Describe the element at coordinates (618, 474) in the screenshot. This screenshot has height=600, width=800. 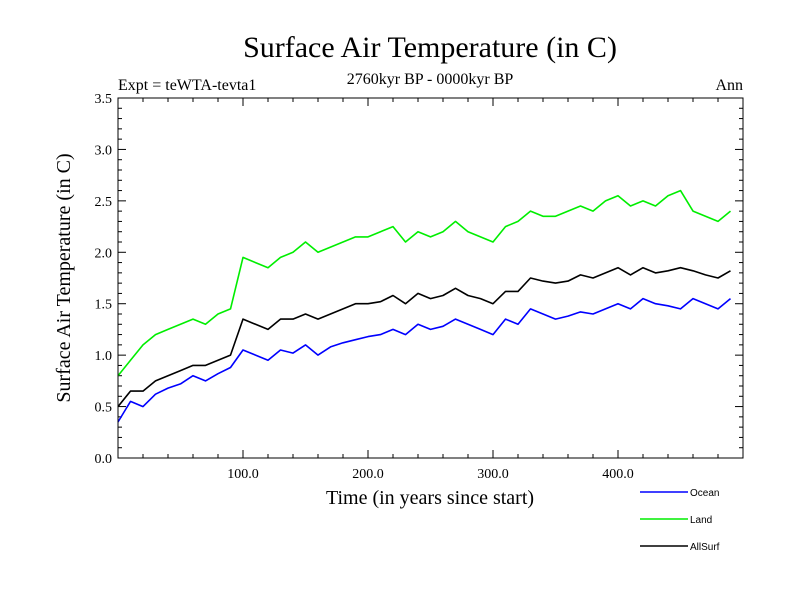
I see `x-tick-label: 400.0` at that location.